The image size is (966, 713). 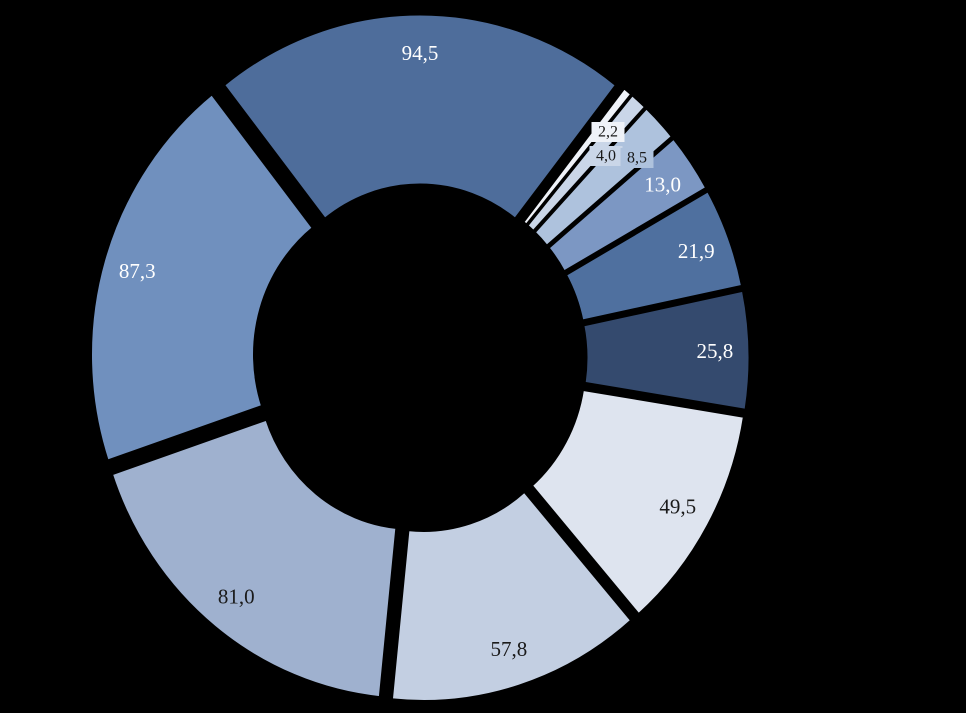 I want to click on slice-label-10: 87,3, so click(x=137, y=271).